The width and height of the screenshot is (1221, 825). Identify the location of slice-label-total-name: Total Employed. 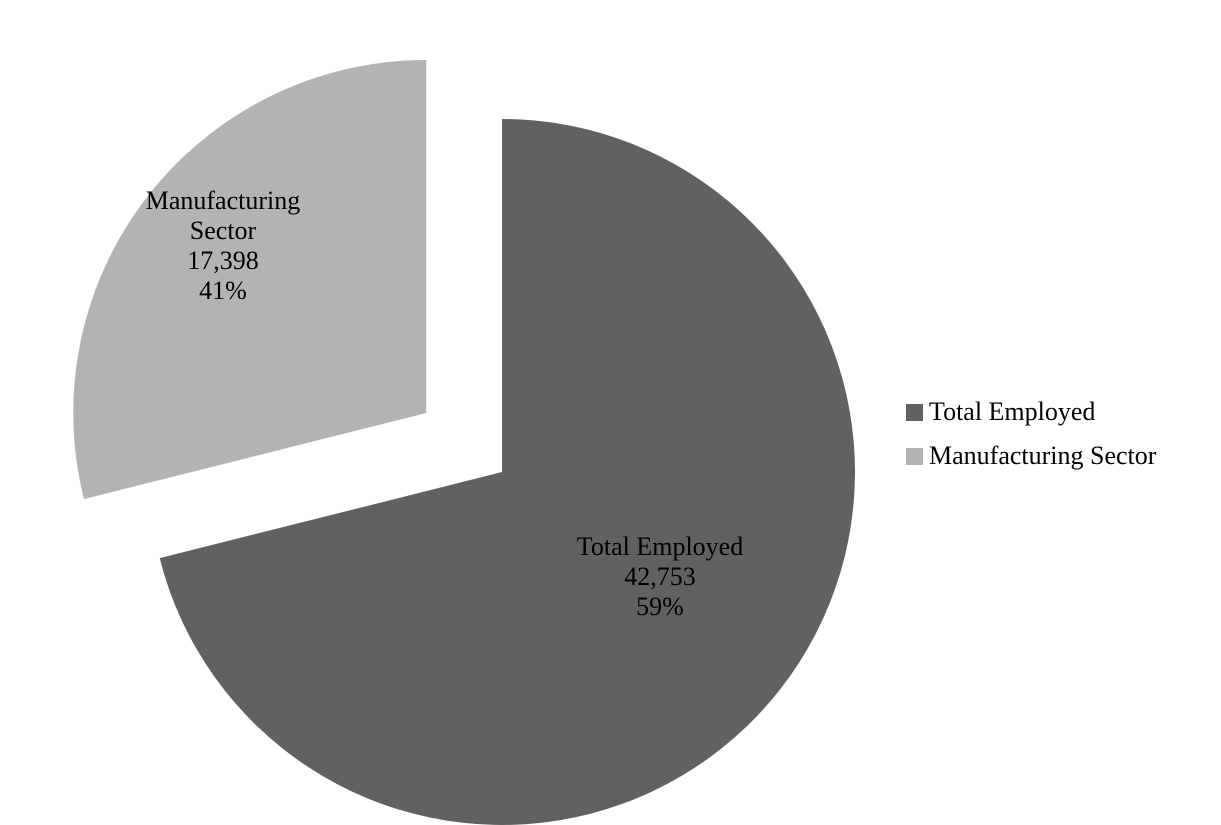
(660, 547).